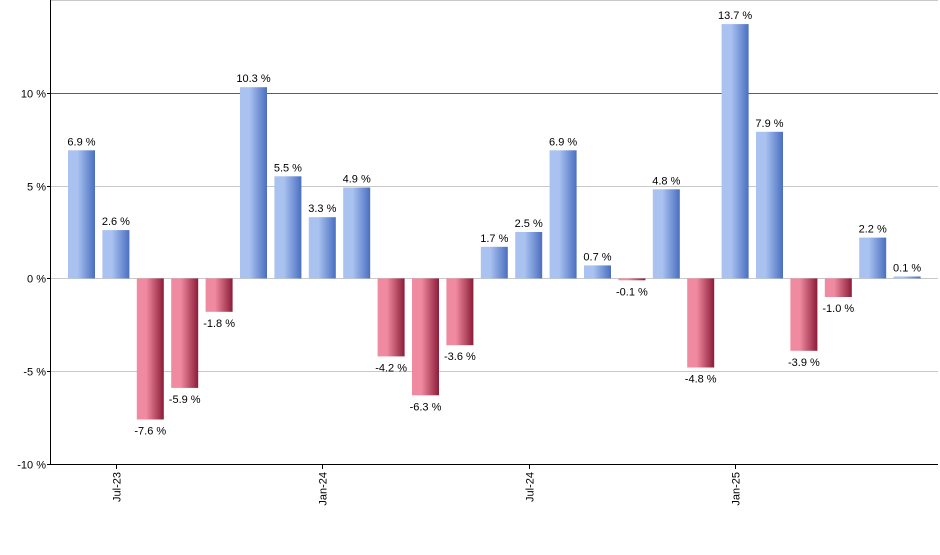 The image size is (940, 555). What do you see at coordinates (219, 324) in the screenshot?
I see `data-label: -1.8 %` at bounding box center [219, 324].